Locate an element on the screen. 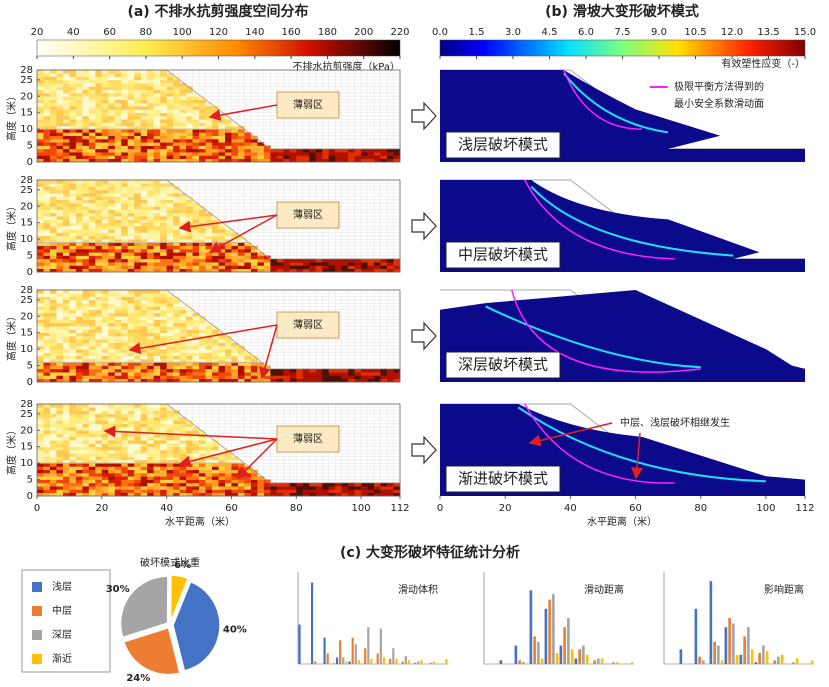 This screenshot has height=687, width=829. mode-label: 浅层破坏模式 is located at coordinates (503, 145).